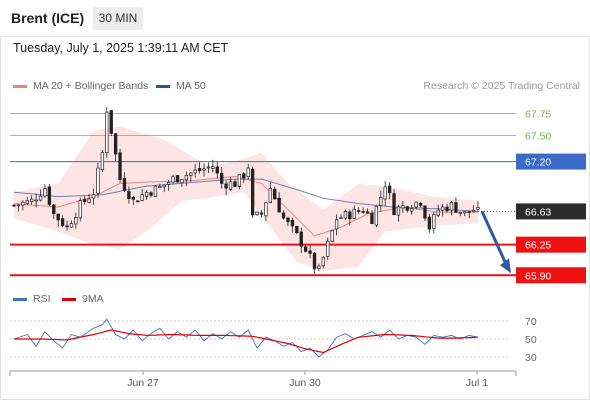 This screenshot has width=590, height=400. I want to click on legend-rsi-ma: 9MA, so click(83, 299).